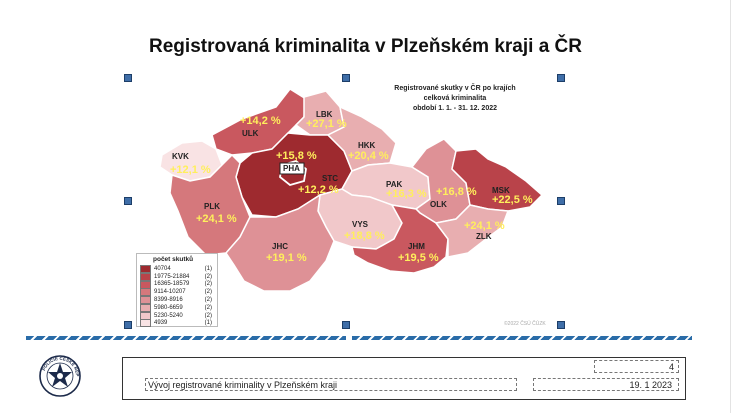 The height and width of the screenshot is (413, 731). Describe the element at coordinates (177, 268) in the screenshot. I see `legend-row: 40704 (1)` at that location.